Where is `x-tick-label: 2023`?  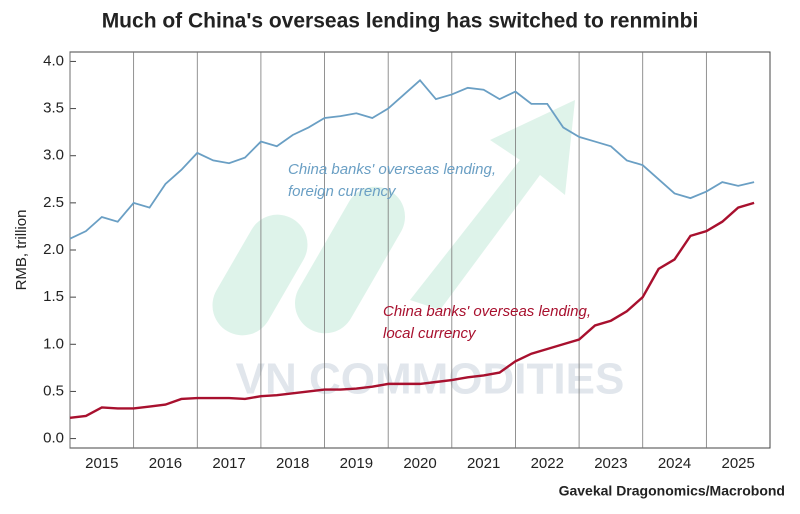
x-tick-label: 2023 is located at coordinates (610, 463).